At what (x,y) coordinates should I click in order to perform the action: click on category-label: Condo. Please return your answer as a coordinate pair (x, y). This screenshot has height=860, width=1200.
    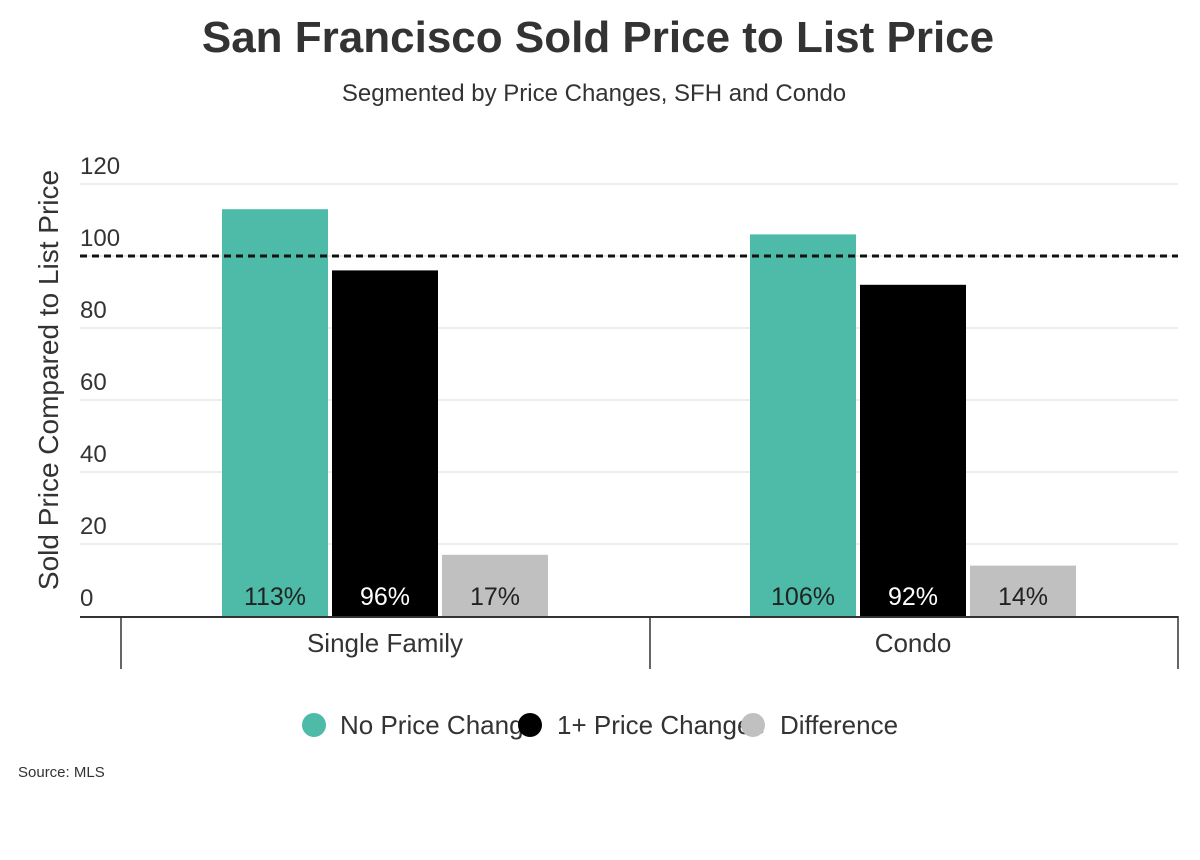
    Looking at the image, I should click on (913, 643).